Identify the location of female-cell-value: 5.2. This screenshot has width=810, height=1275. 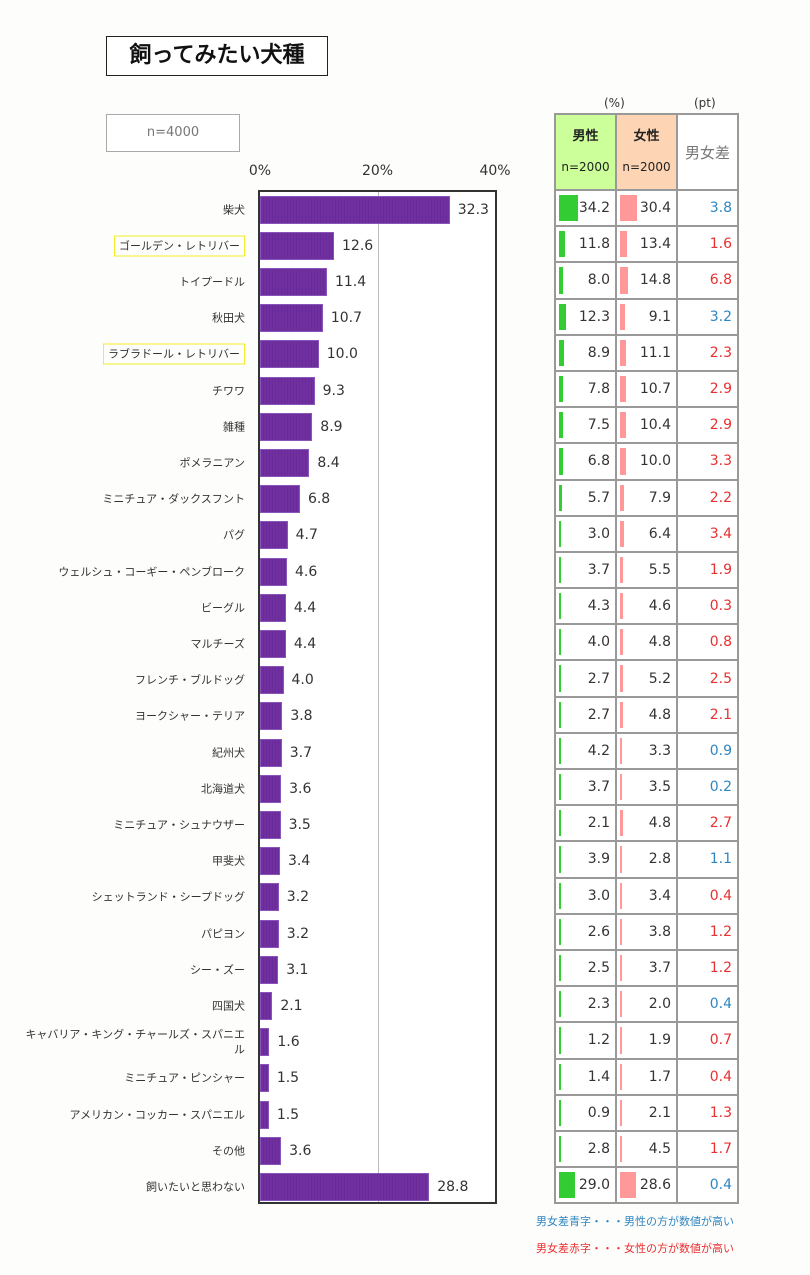
(659, 678).